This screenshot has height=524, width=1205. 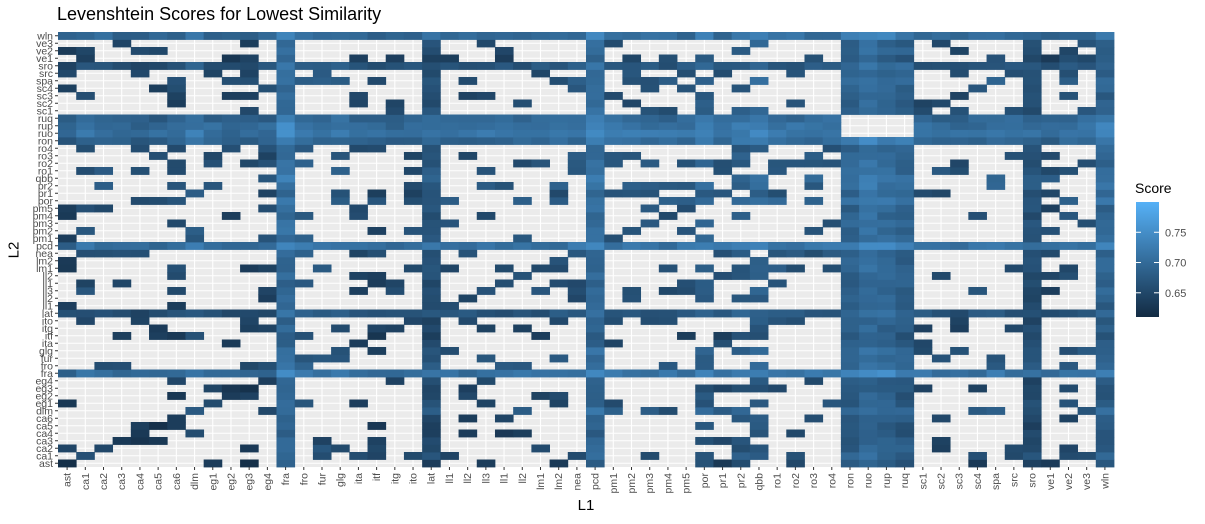 I want to click on heatmap-cell-wln-ast, so click(x=1105, y=463).